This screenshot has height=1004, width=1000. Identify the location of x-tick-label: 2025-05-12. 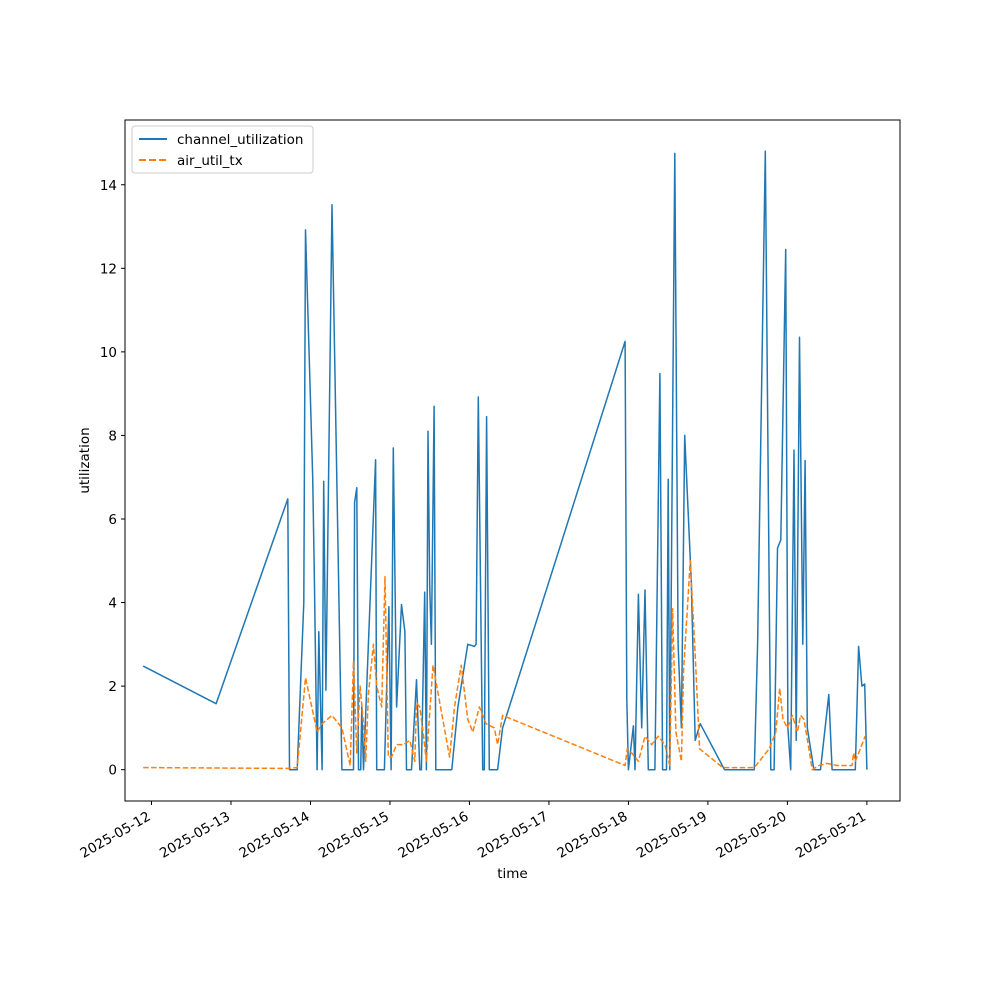
(116, 835).